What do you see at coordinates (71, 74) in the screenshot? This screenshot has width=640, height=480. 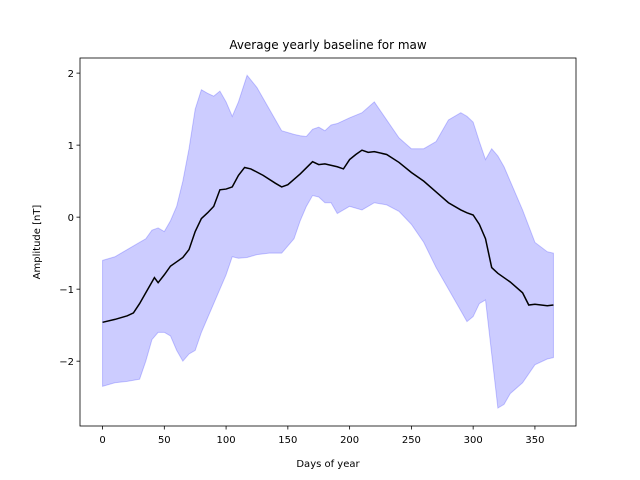 I see `y-tick-label: 2` at bounding box center [71, 74].